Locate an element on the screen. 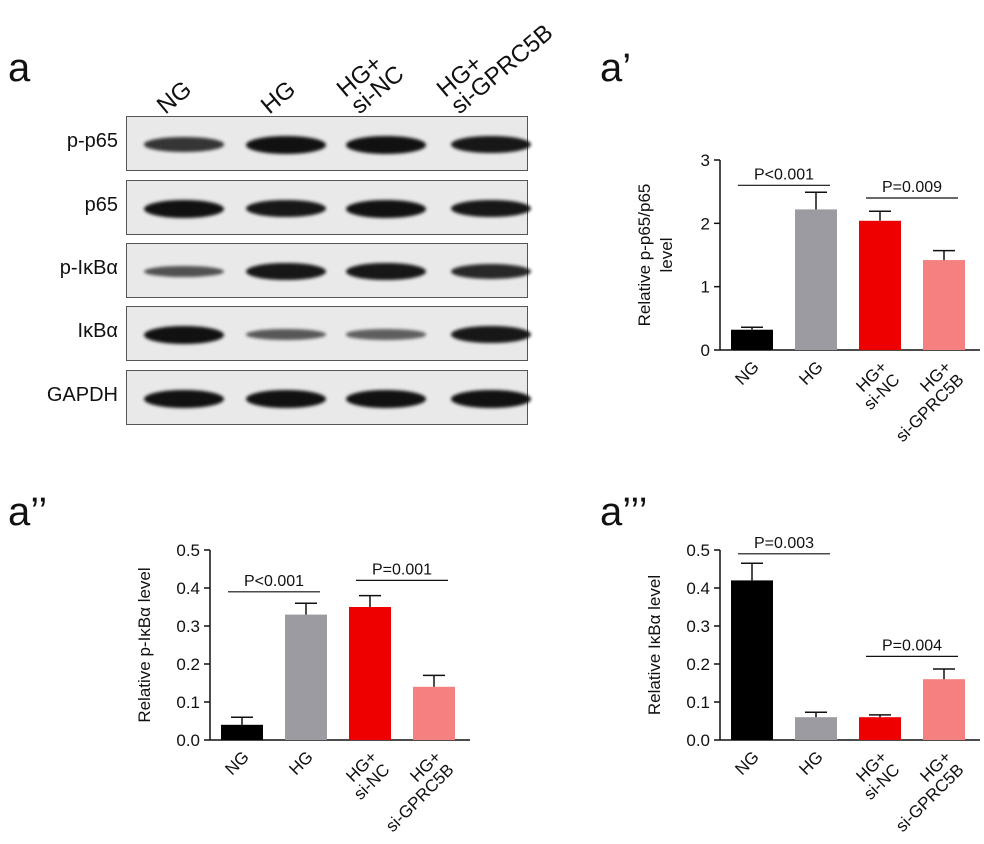 This screenshot has height=844, width=984. y-axis-label: Relative p-IκBα level is located at coordinates (144, 644).